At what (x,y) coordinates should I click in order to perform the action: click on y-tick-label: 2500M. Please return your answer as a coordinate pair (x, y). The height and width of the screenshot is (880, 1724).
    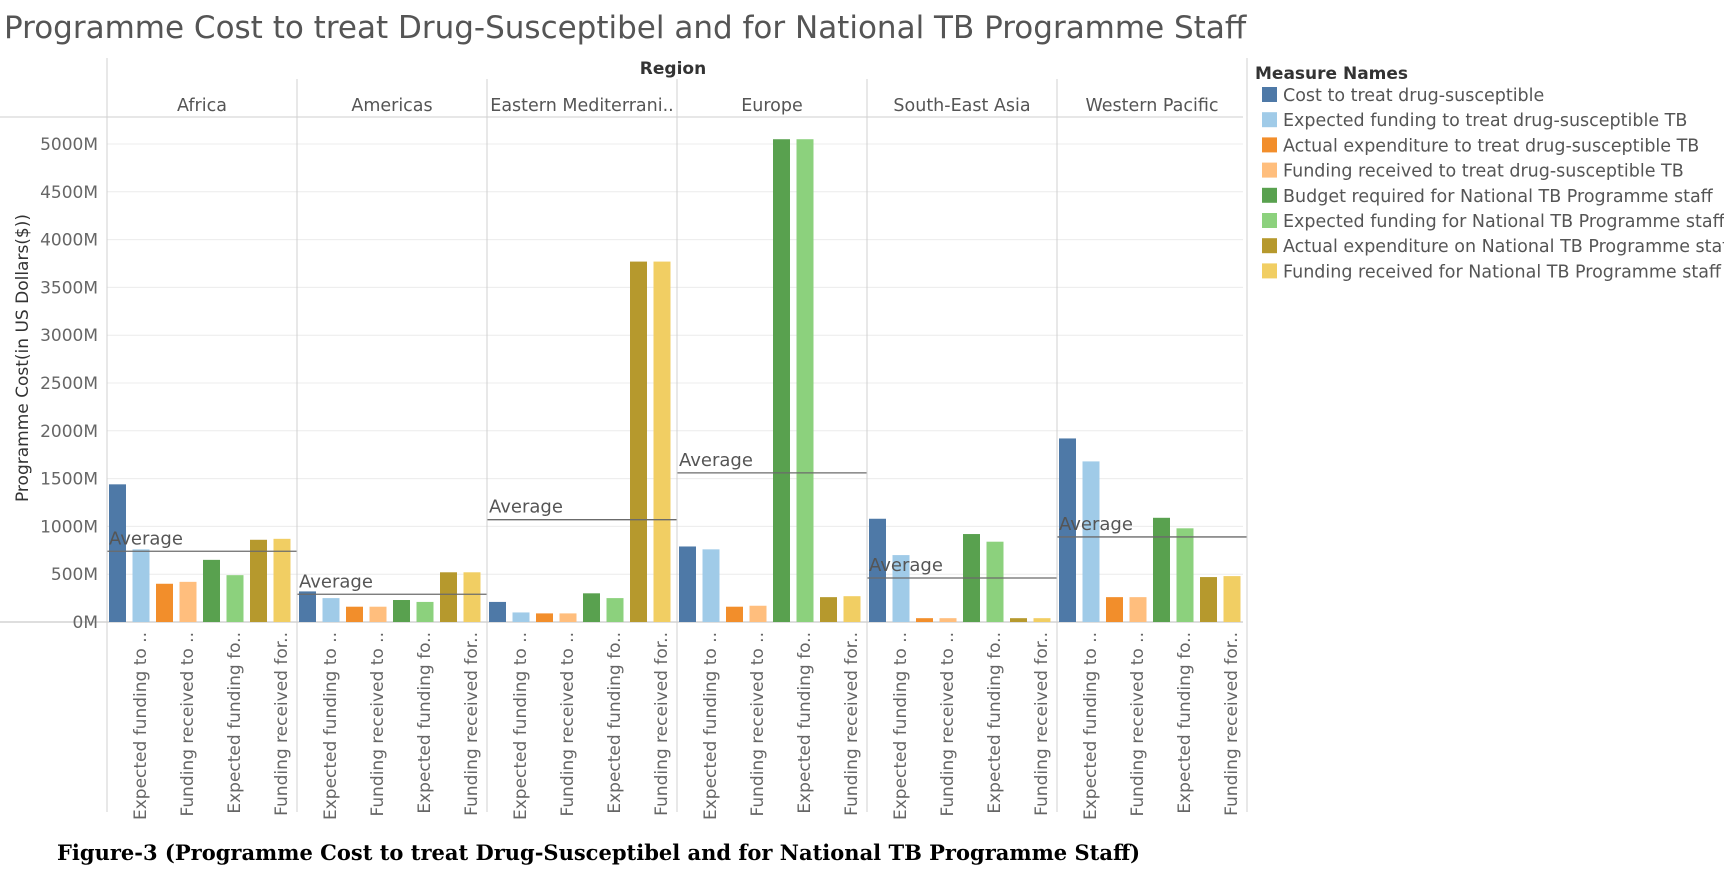
    Looking at the image, I should click on (69, 384).